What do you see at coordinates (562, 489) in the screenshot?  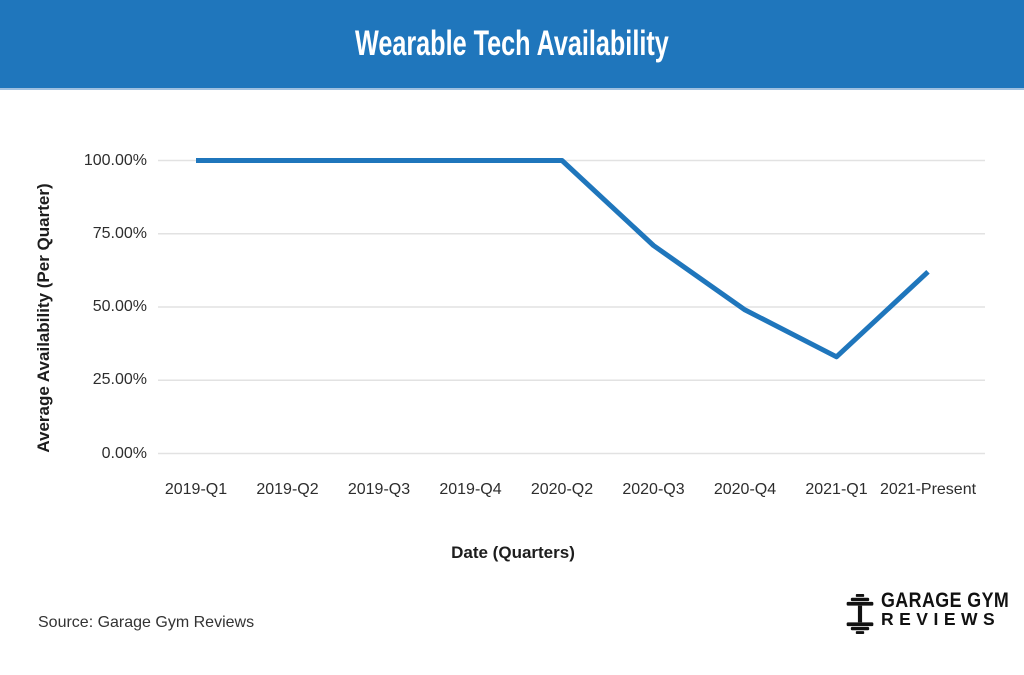 I see `x-tick-label: 2020-Q2` at bounding box center [562, 489].